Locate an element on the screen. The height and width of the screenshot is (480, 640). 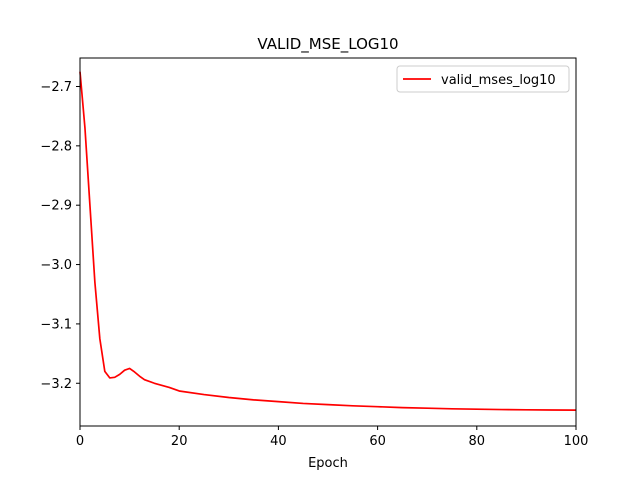
x-axis-ticks: 0 20 40 60 80 100 is located at coordinates (332, 437).